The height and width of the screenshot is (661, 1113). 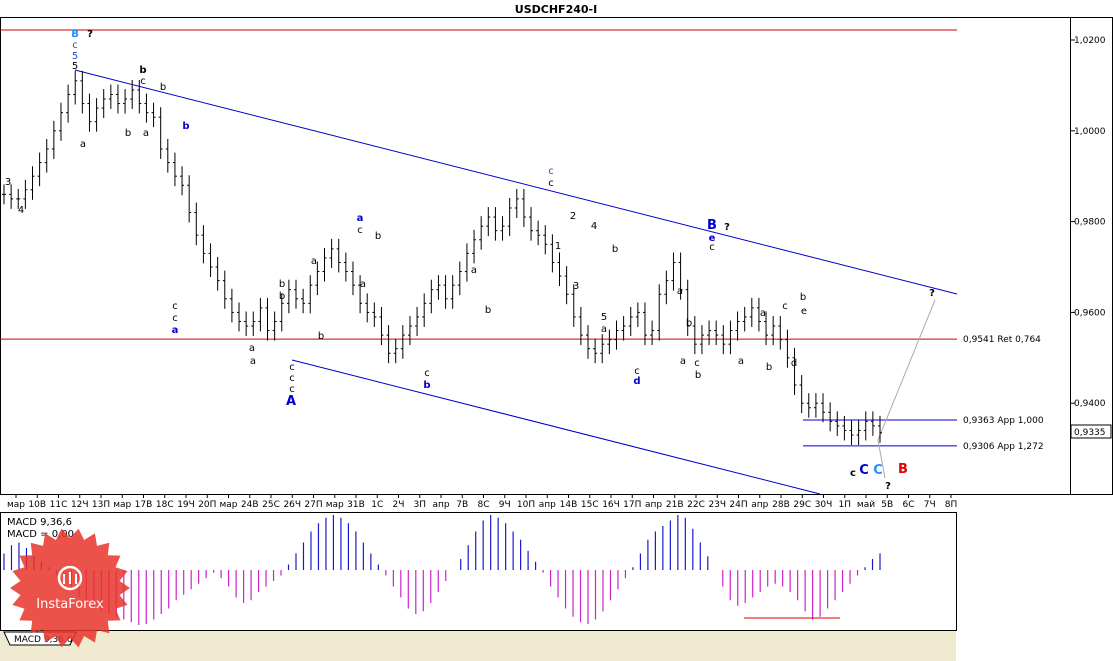 I want to click on time-tick-label: 24П, so click(x=738, y=505).